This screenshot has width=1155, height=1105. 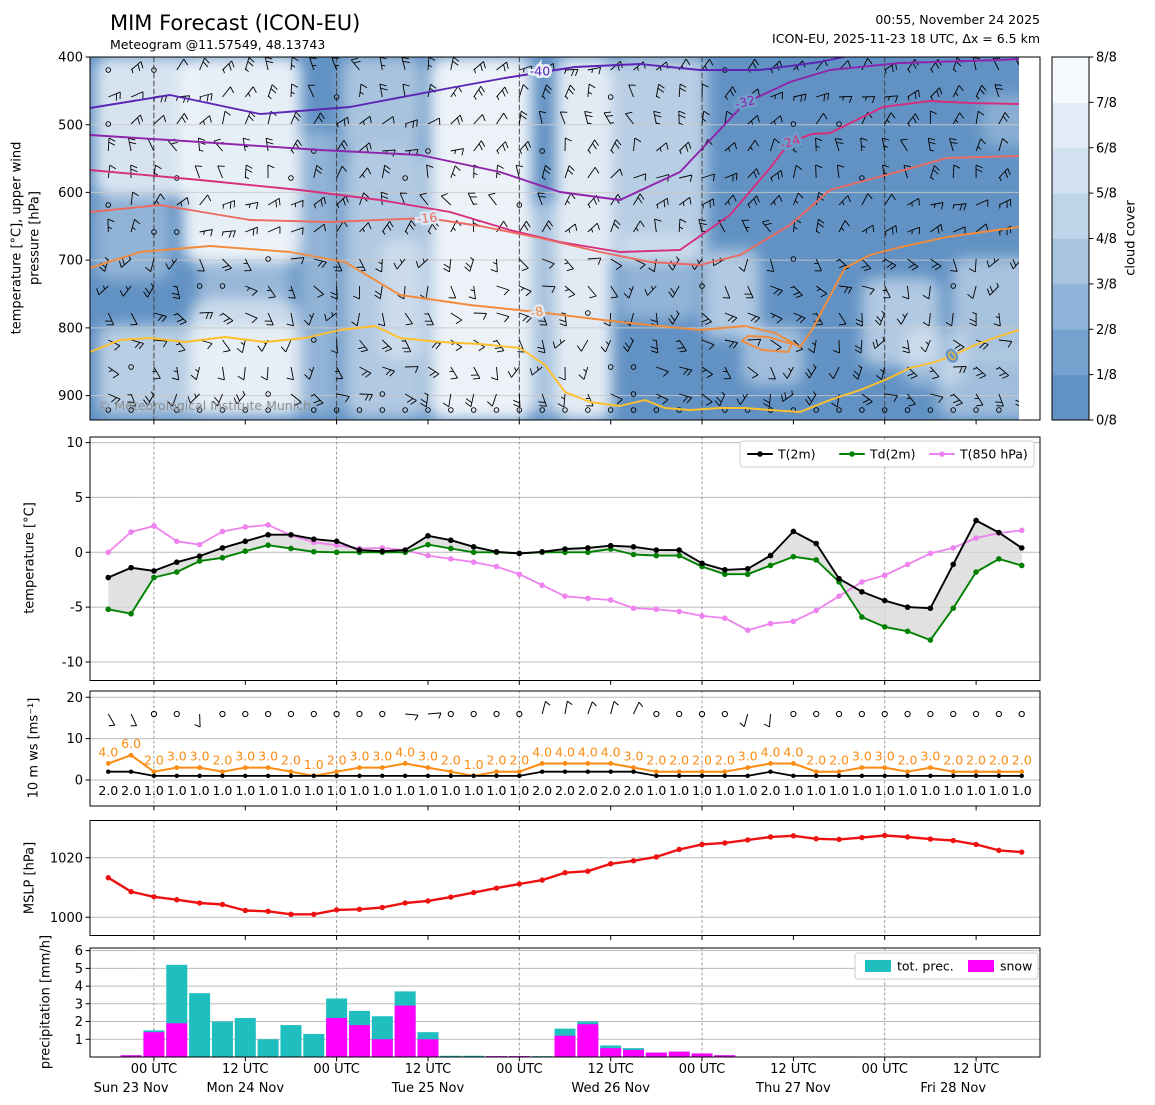 What do you see at coordinates (1106, 375) in the screenshot?
I see `svg-text: 1/8` at bounding box center [1106, 375].